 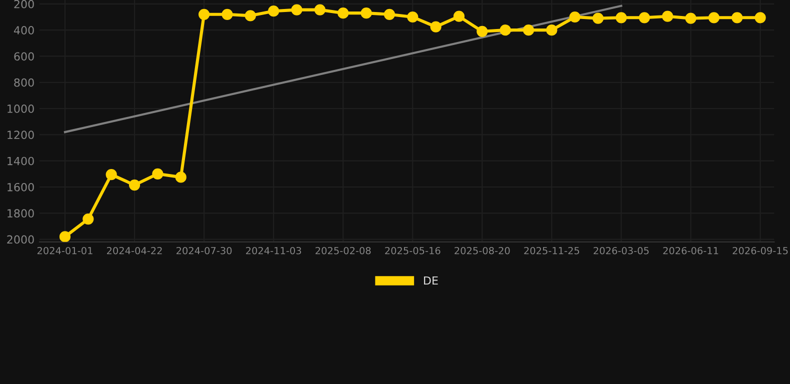 What do you see at coordinates (274, 250) in the screenshot?
I see `x-tick-label: 2024-11-03` at bounding box center [274, 250].